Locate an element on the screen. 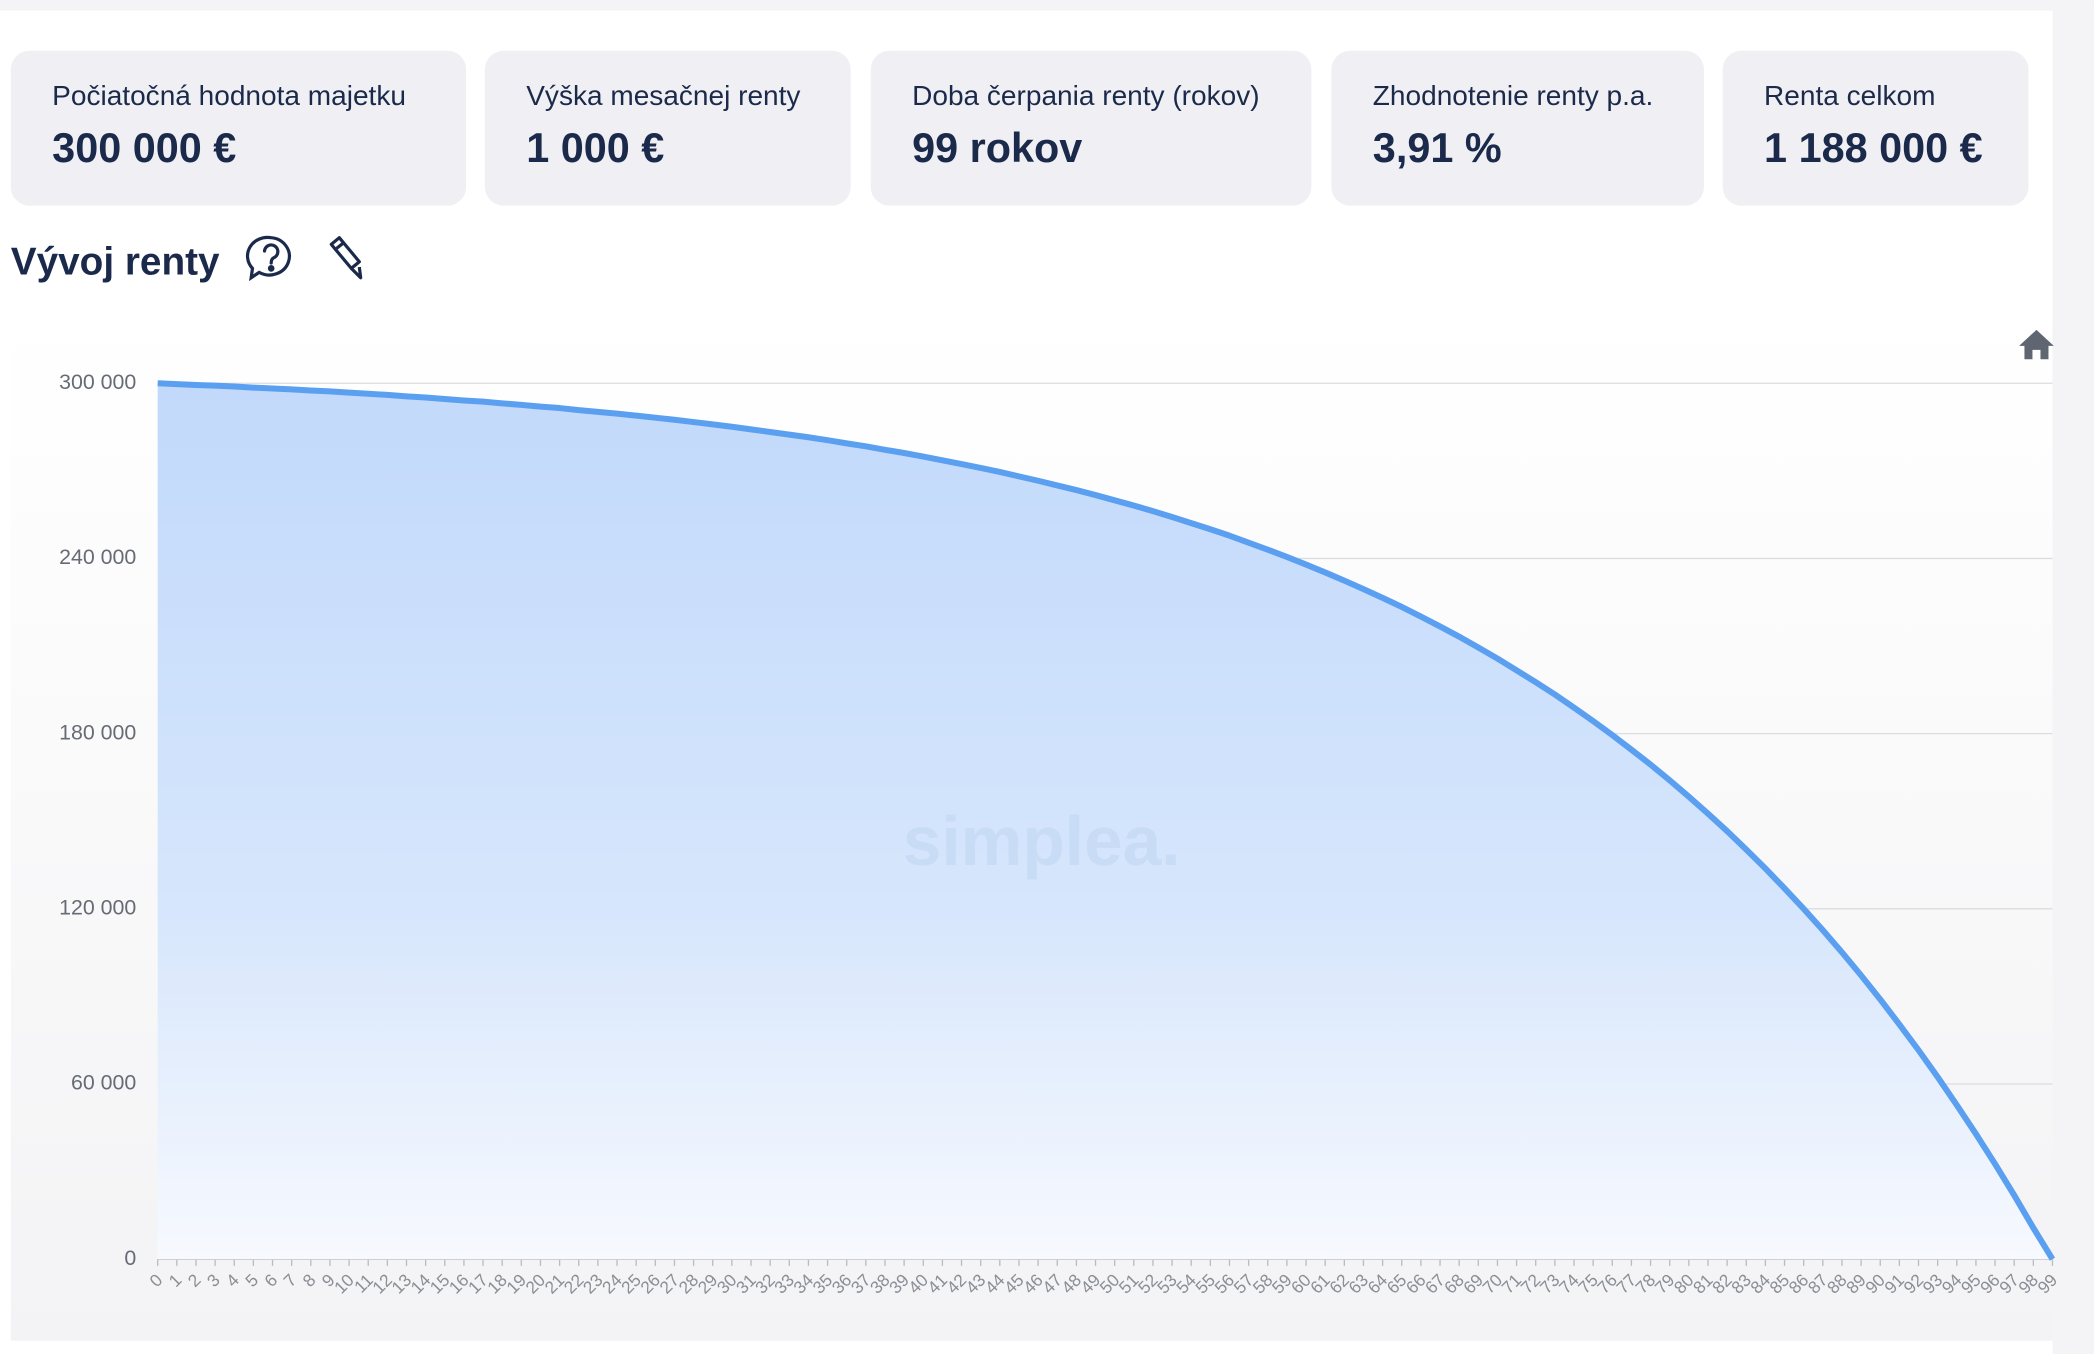  card-label: Doba čerpania renty (rokov) is located at coordinates (1085, 95).